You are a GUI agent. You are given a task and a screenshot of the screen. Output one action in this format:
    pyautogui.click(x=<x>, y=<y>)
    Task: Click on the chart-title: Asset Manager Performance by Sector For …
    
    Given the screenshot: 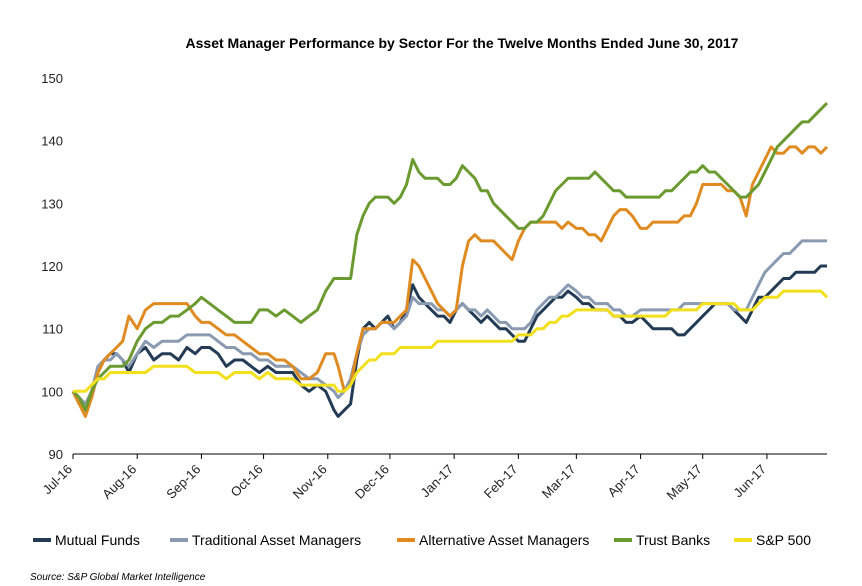 What is the action you would take?
    pyautogui.click(x=462, y=43)
    